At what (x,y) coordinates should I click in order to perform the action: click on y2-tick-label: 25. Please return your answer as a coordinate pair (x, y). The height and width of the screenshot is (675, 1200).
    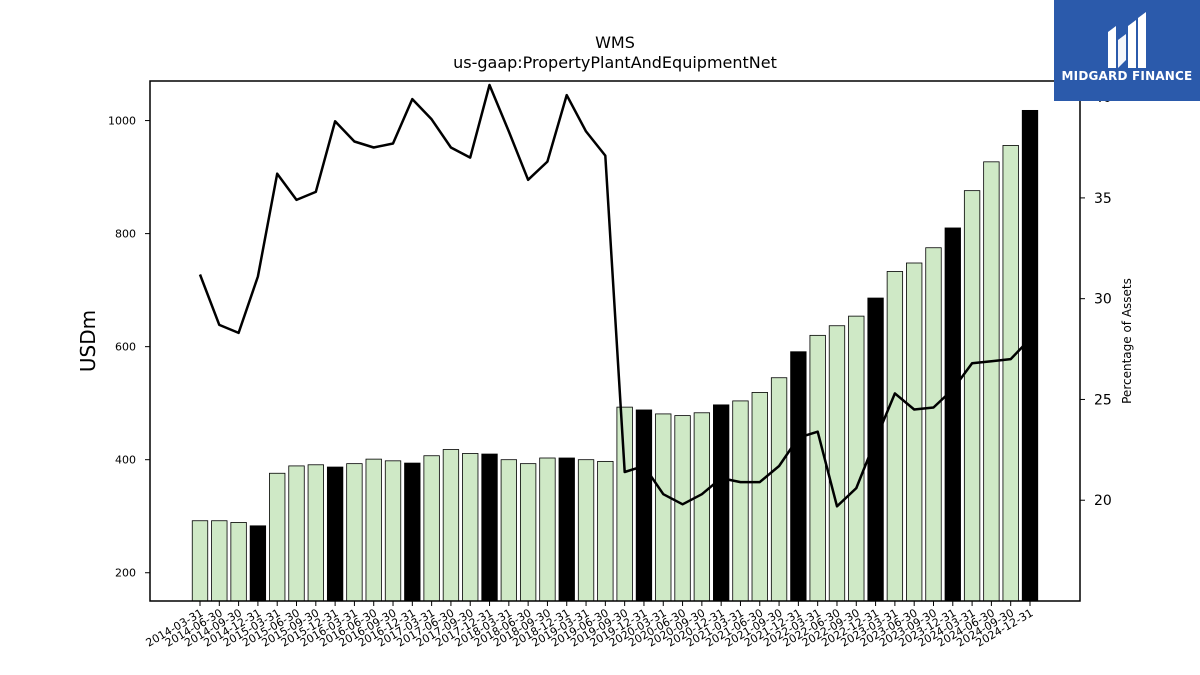
    Looking at the image, I should click on (1103, 400).